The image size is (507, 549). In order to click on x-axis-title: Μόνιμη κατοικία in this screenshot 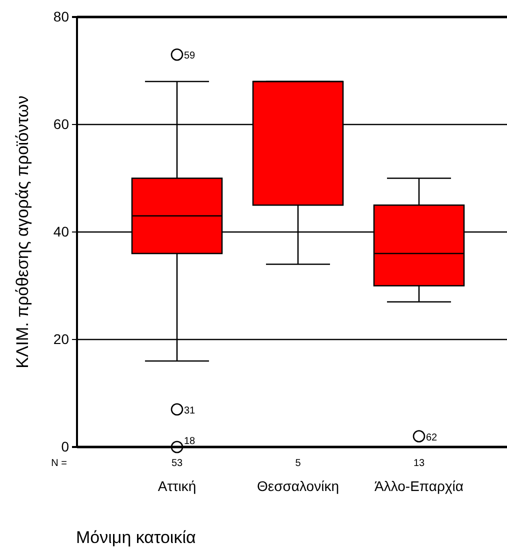, I will do `click(136, 537)`.